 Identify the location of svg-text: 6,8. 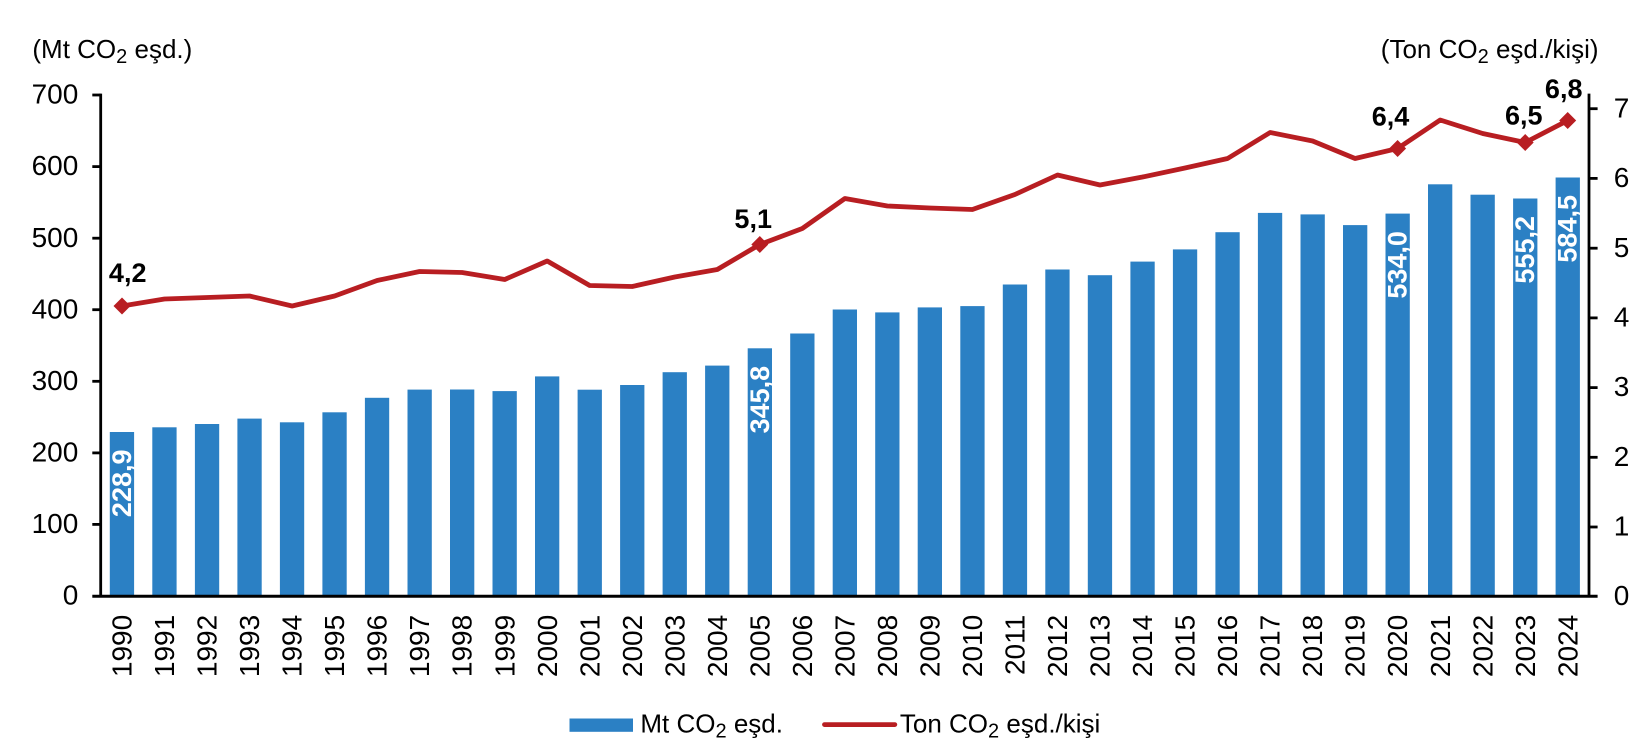
(1564, 89).